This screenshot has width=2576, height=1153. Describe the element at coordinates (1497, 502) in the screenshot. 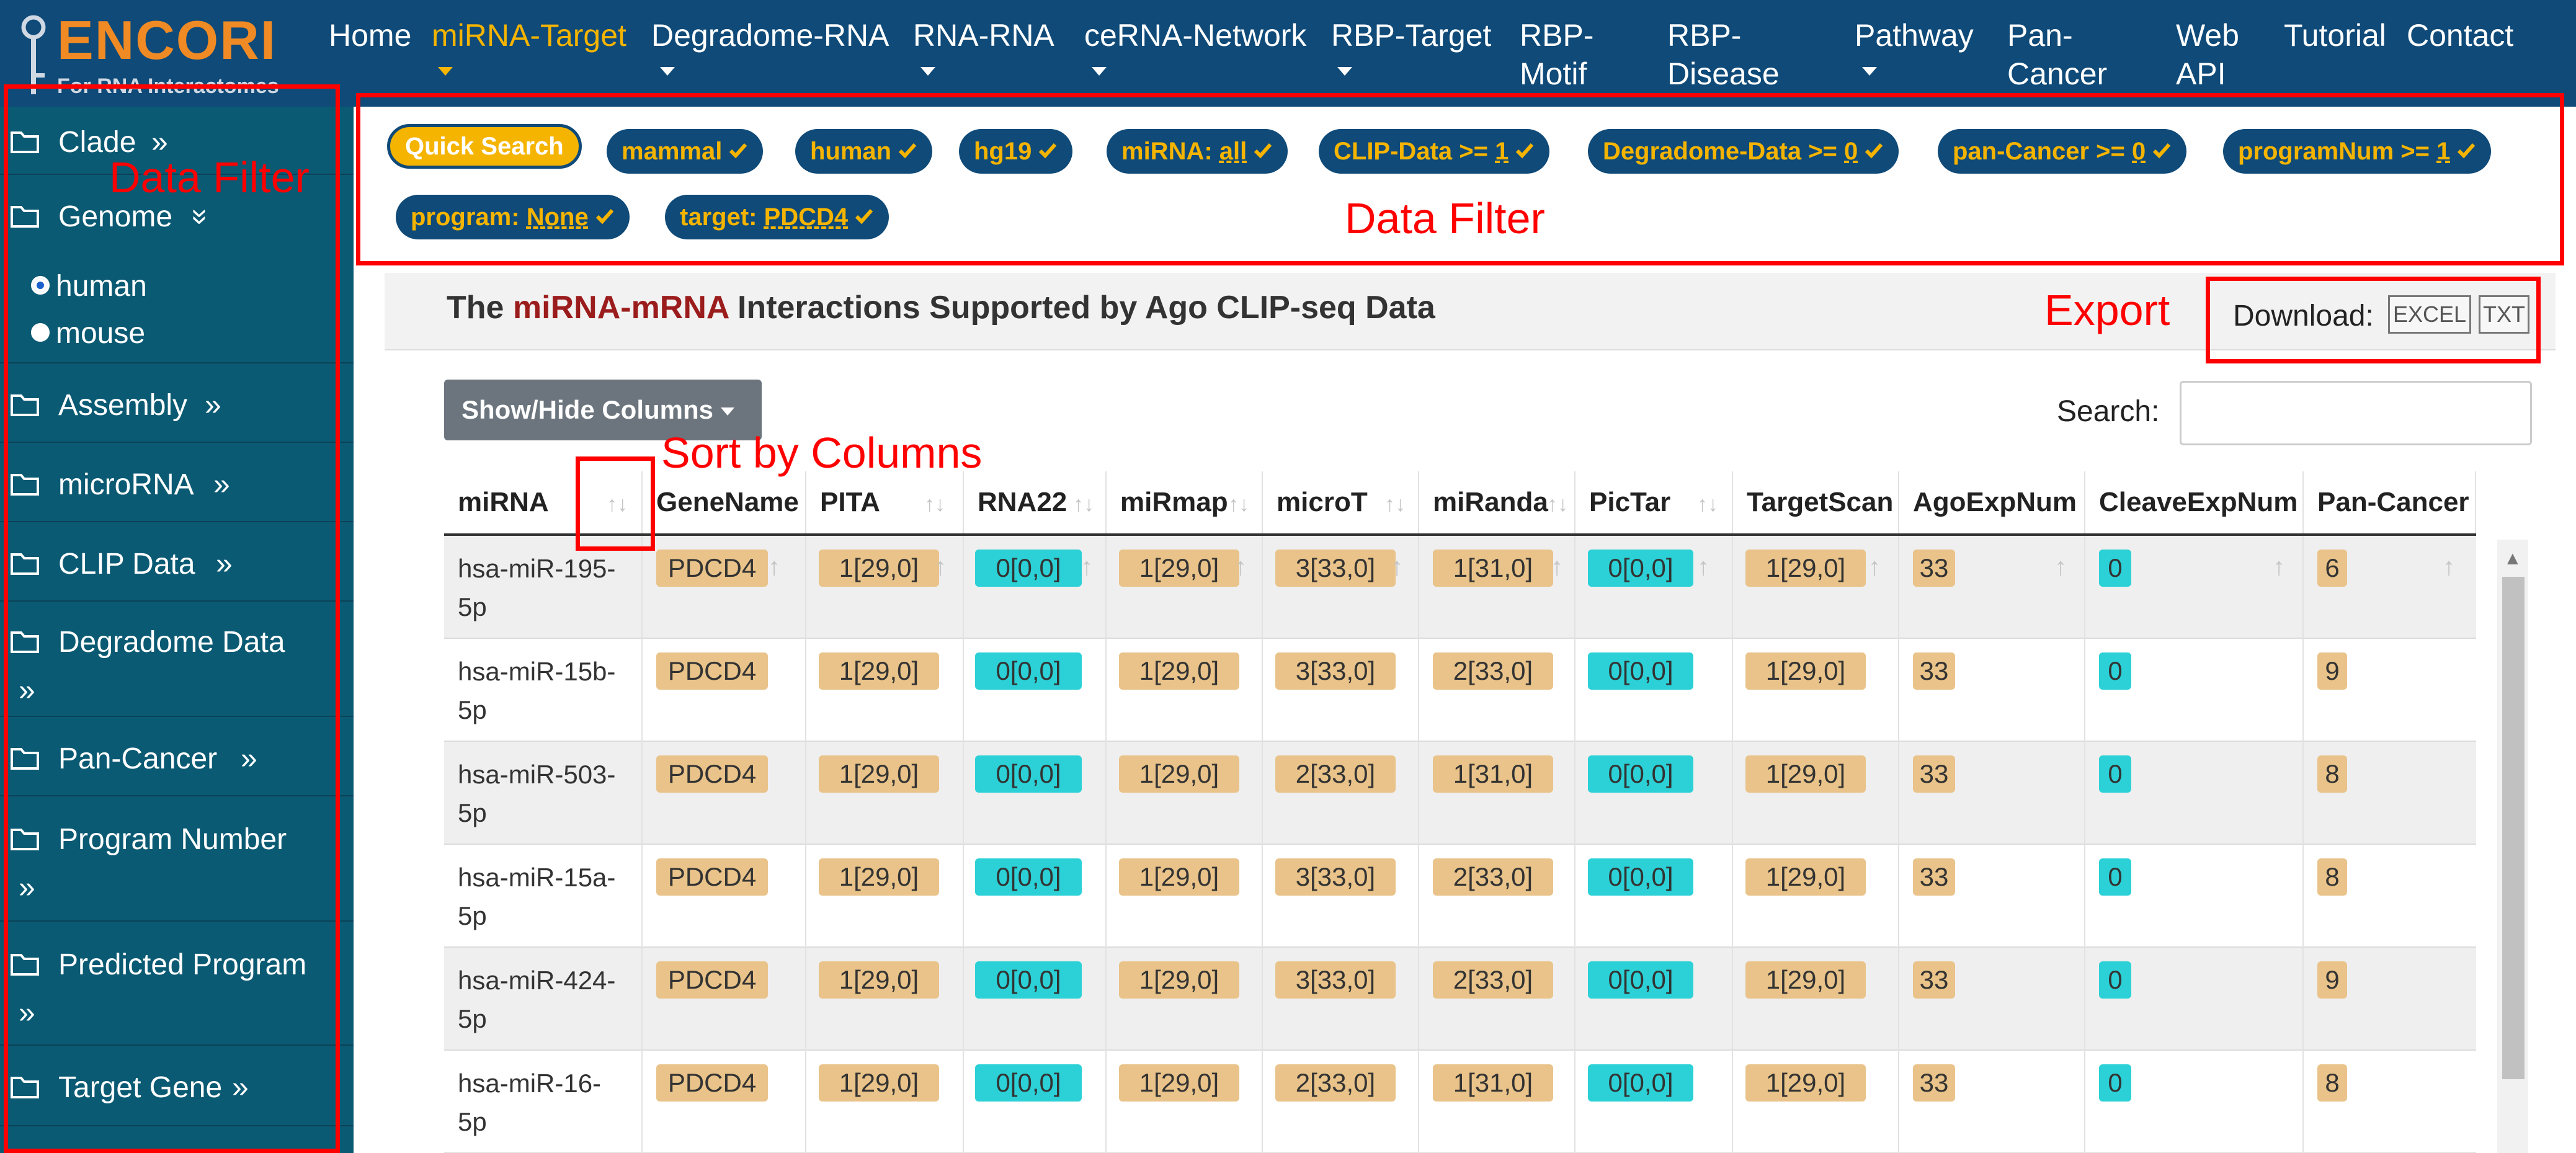

I see `column-header-miranda: miRanda ↑↓` at that location.